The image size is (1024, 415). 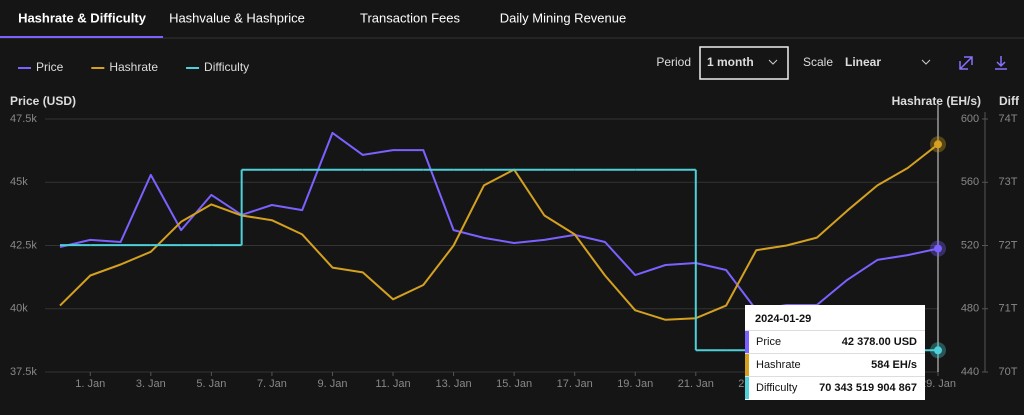 What do you see at coordinates (673, 62) in the screenshot?
I see `period-label: Period` at bounding box center [673, 62].